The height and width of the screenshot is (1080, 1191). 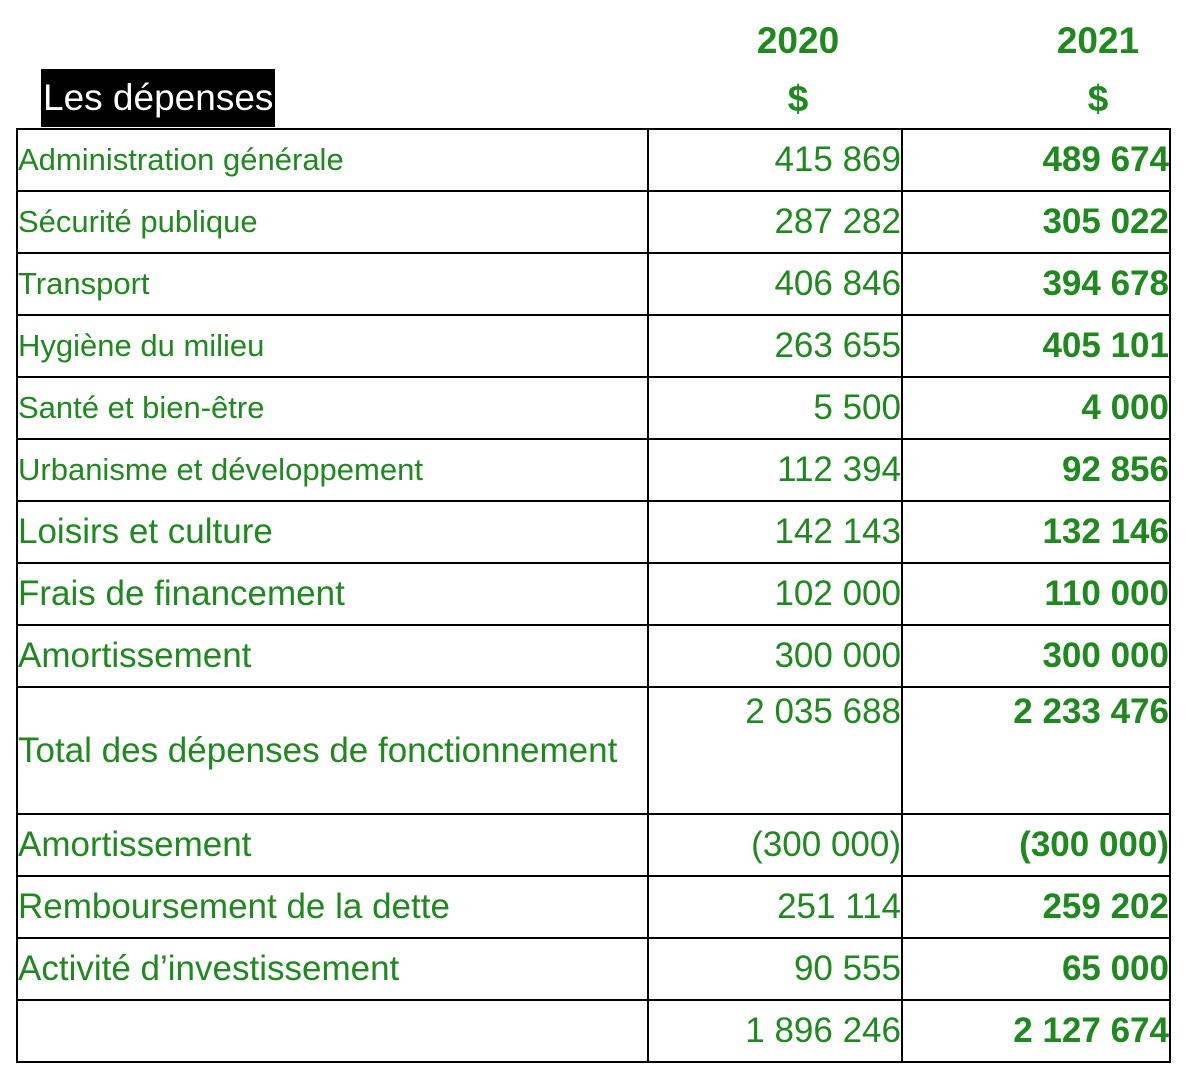 What do you see at coordinates (1036, 532) in the screenshot?
I see `value-2021: 132 146` at bounding box center [1036, 532].